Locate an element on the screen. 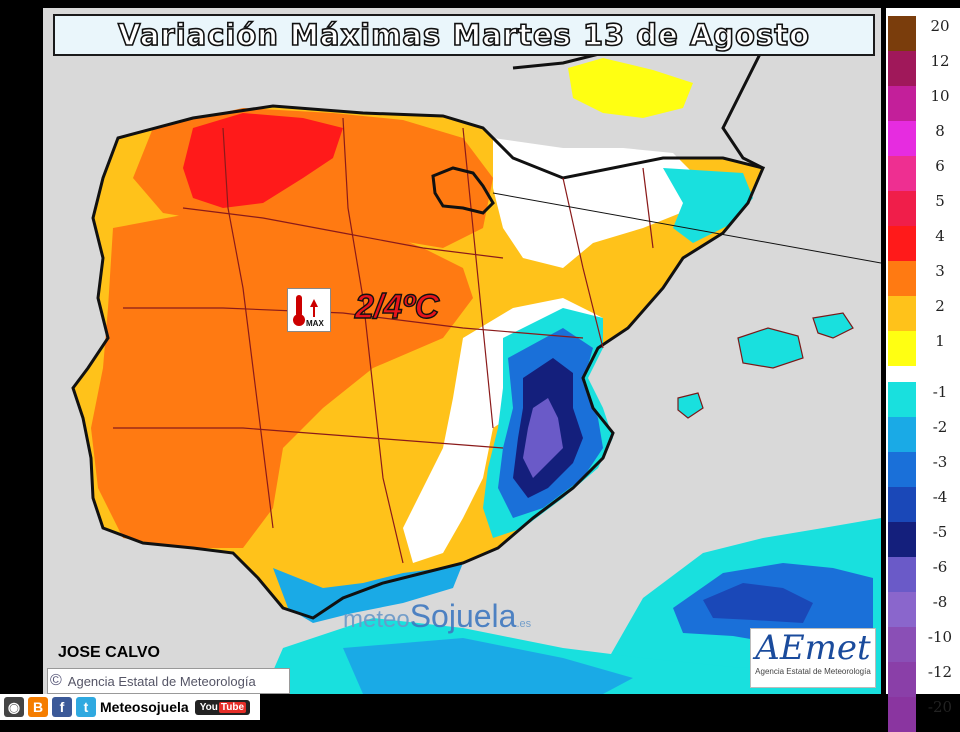 The height and width of the screenshot is (732, 960). legend-label: -4 is located at coordinates (940, 497).